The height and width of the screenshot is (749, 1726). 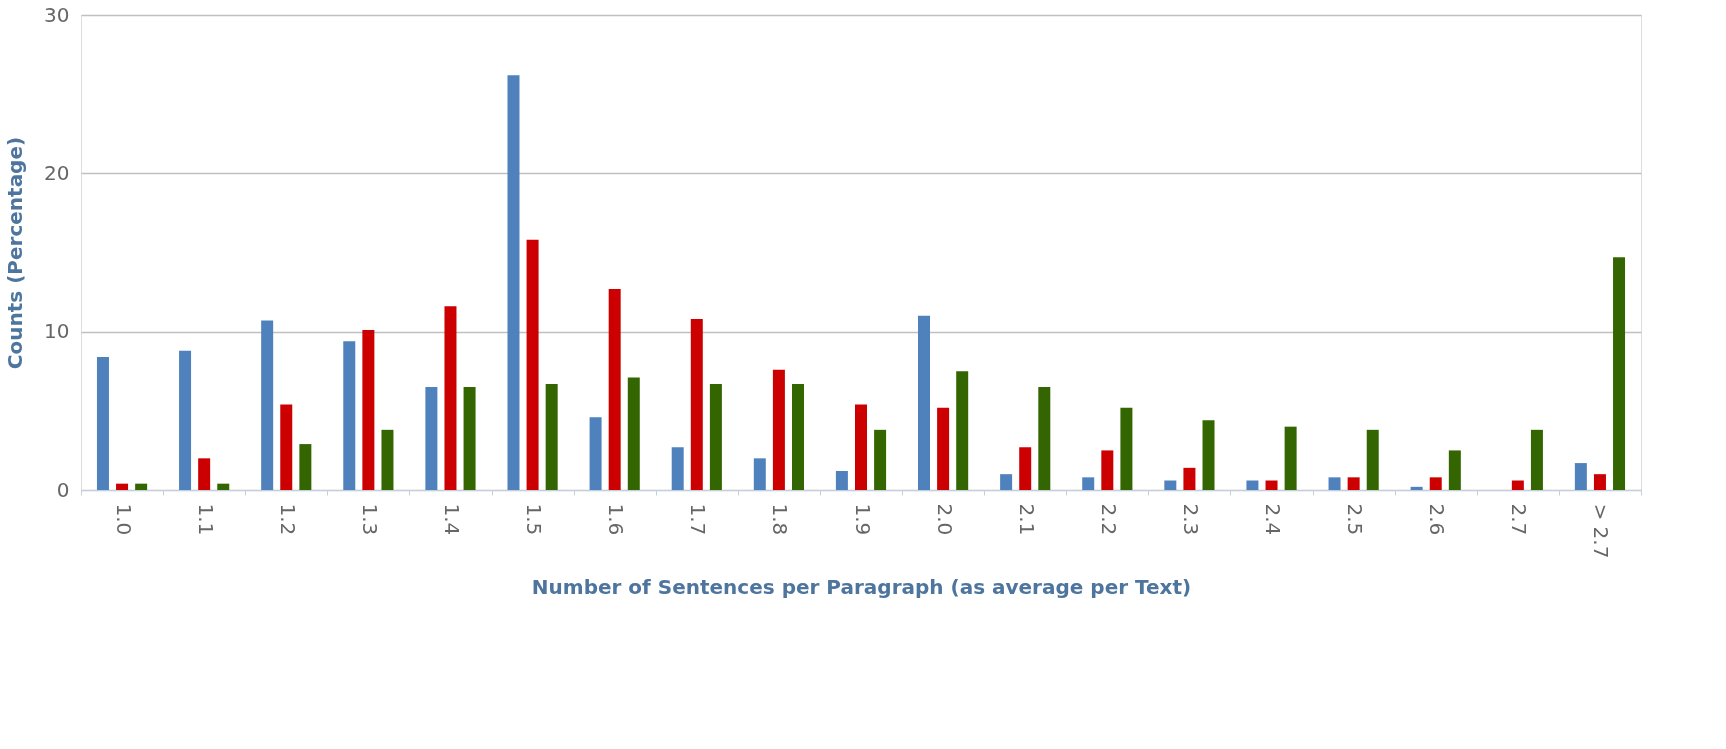 I want to click on x-tick-label: 2.7, so click(x=1519, y=519).